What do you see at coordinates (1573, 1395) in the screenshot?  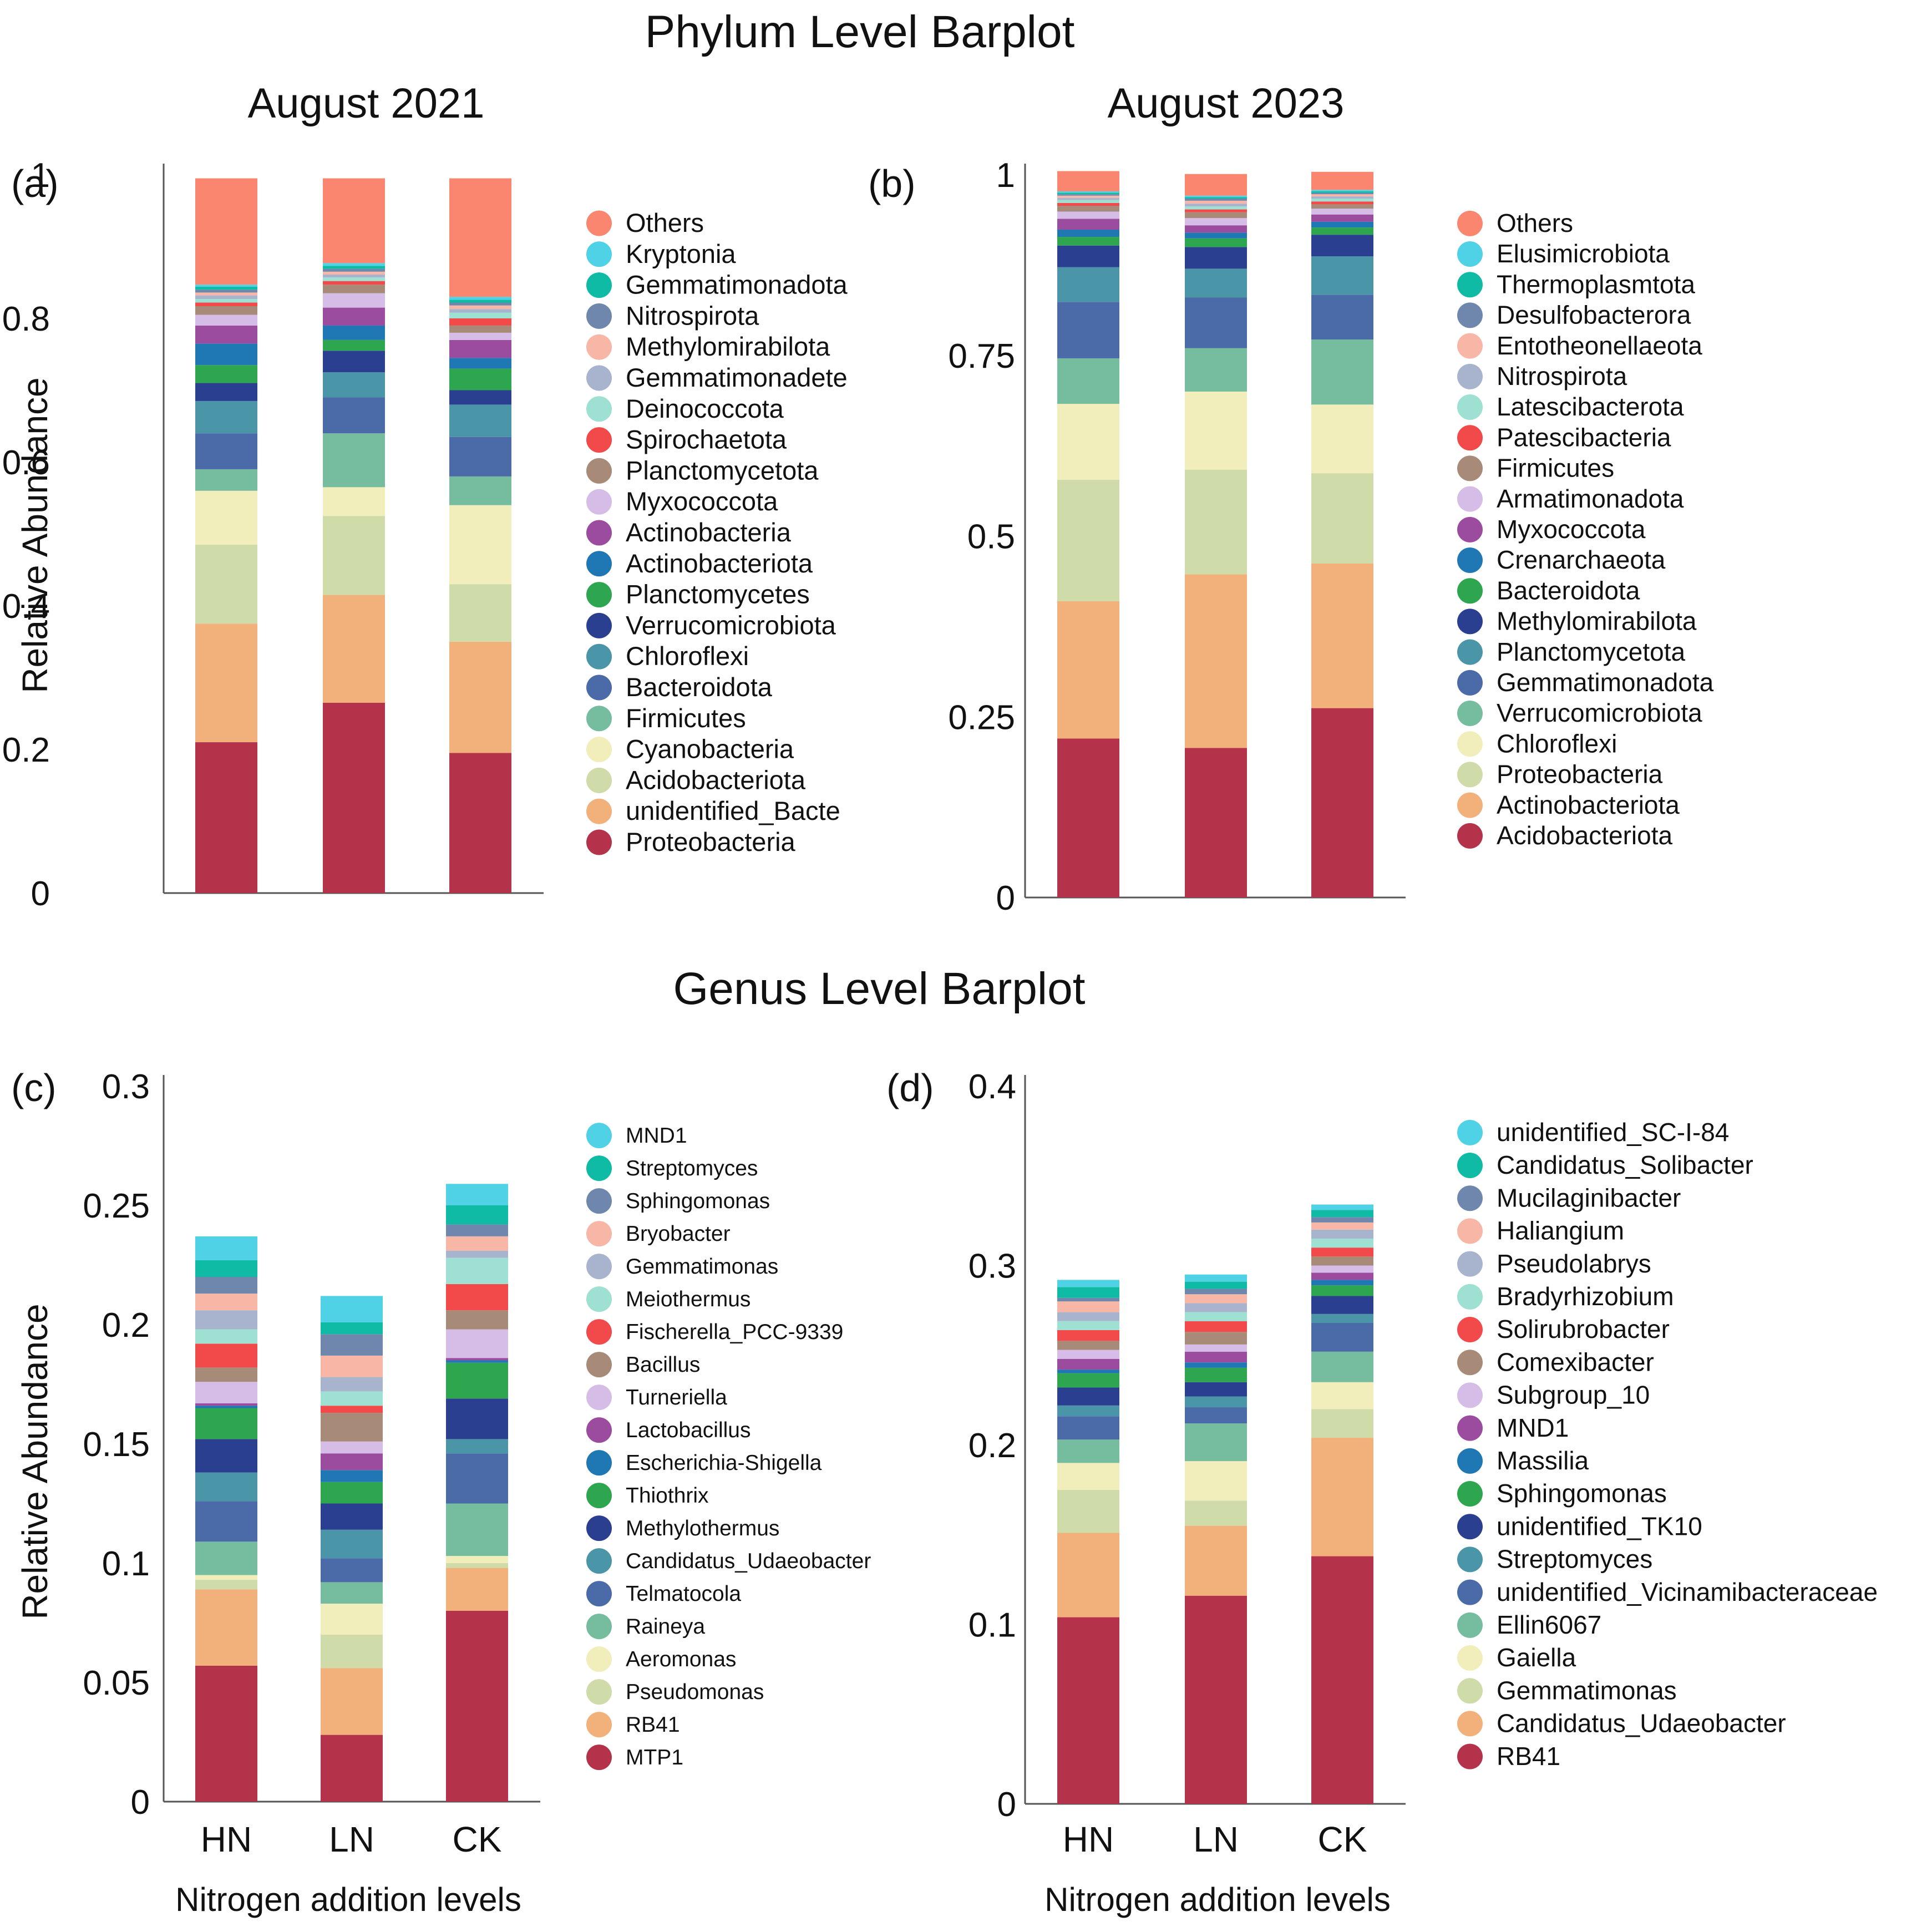 I see `legend-entry: Subgroup_10` at bounding box center [1573, 1395].